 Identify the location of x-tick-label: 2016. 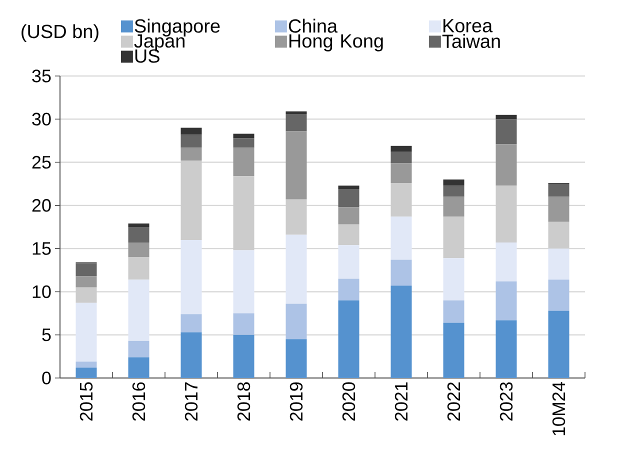
(139, 401).